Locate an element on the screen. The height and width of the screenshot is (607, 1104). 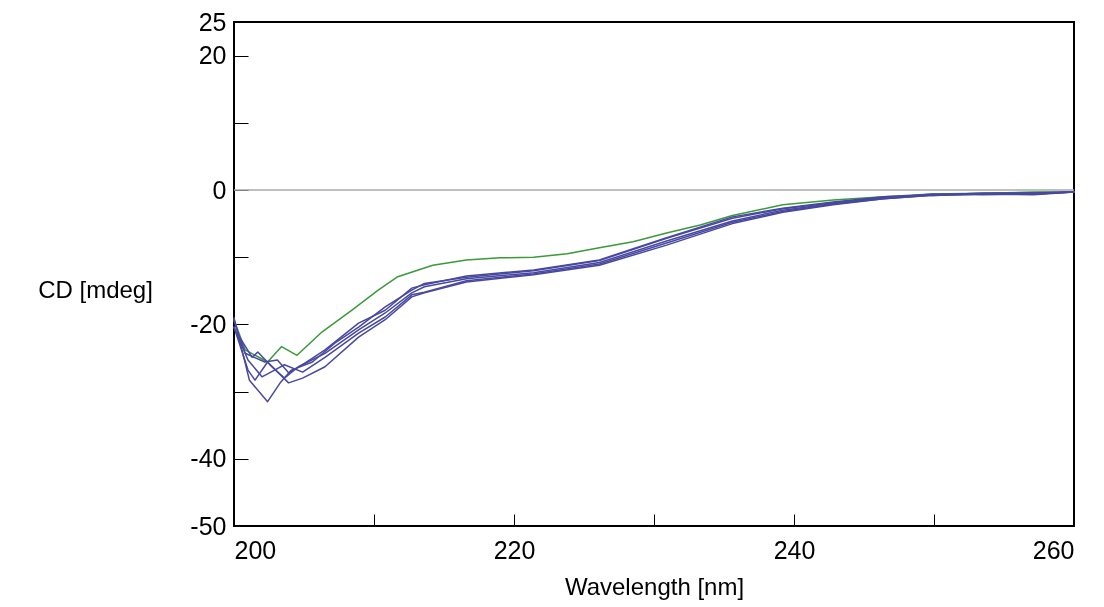
x-axis-title: Wavelength [nm] is located at coordinates (654, 586).